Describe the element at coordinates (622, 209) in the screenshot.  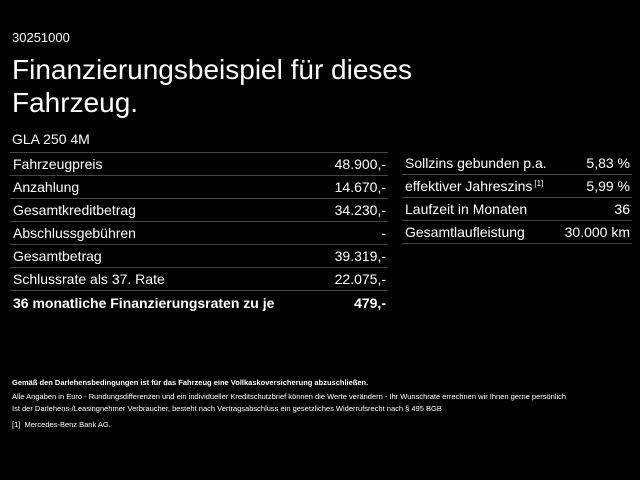
I see `value: 36` at that location.